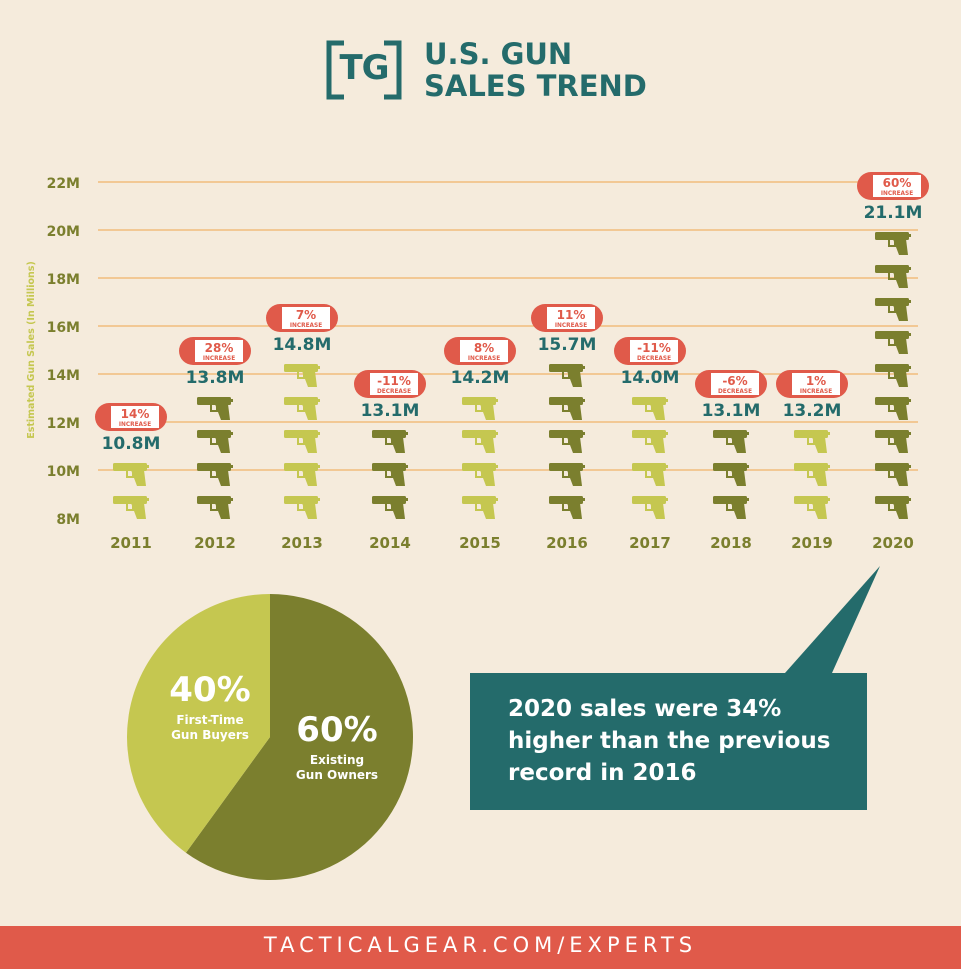 The width and height of the screenshot is (961, 969). Describe the element at coordinates (654, 348) in the screenshot. I see `change-pct: -11%` at that location.